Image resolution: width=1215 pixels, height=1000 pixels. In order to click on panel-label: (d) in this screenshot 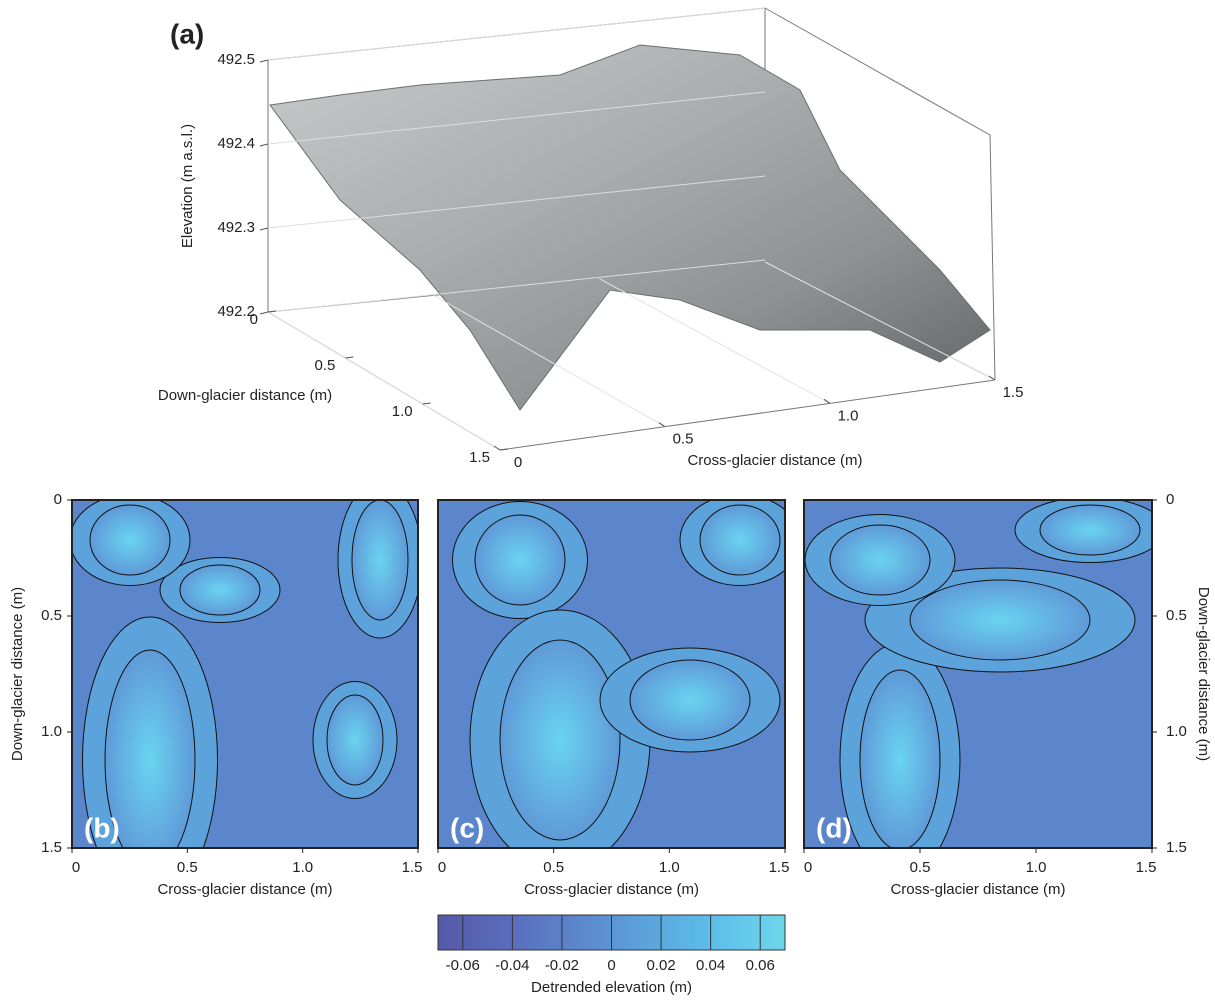, I will do `click(834, 827)`.